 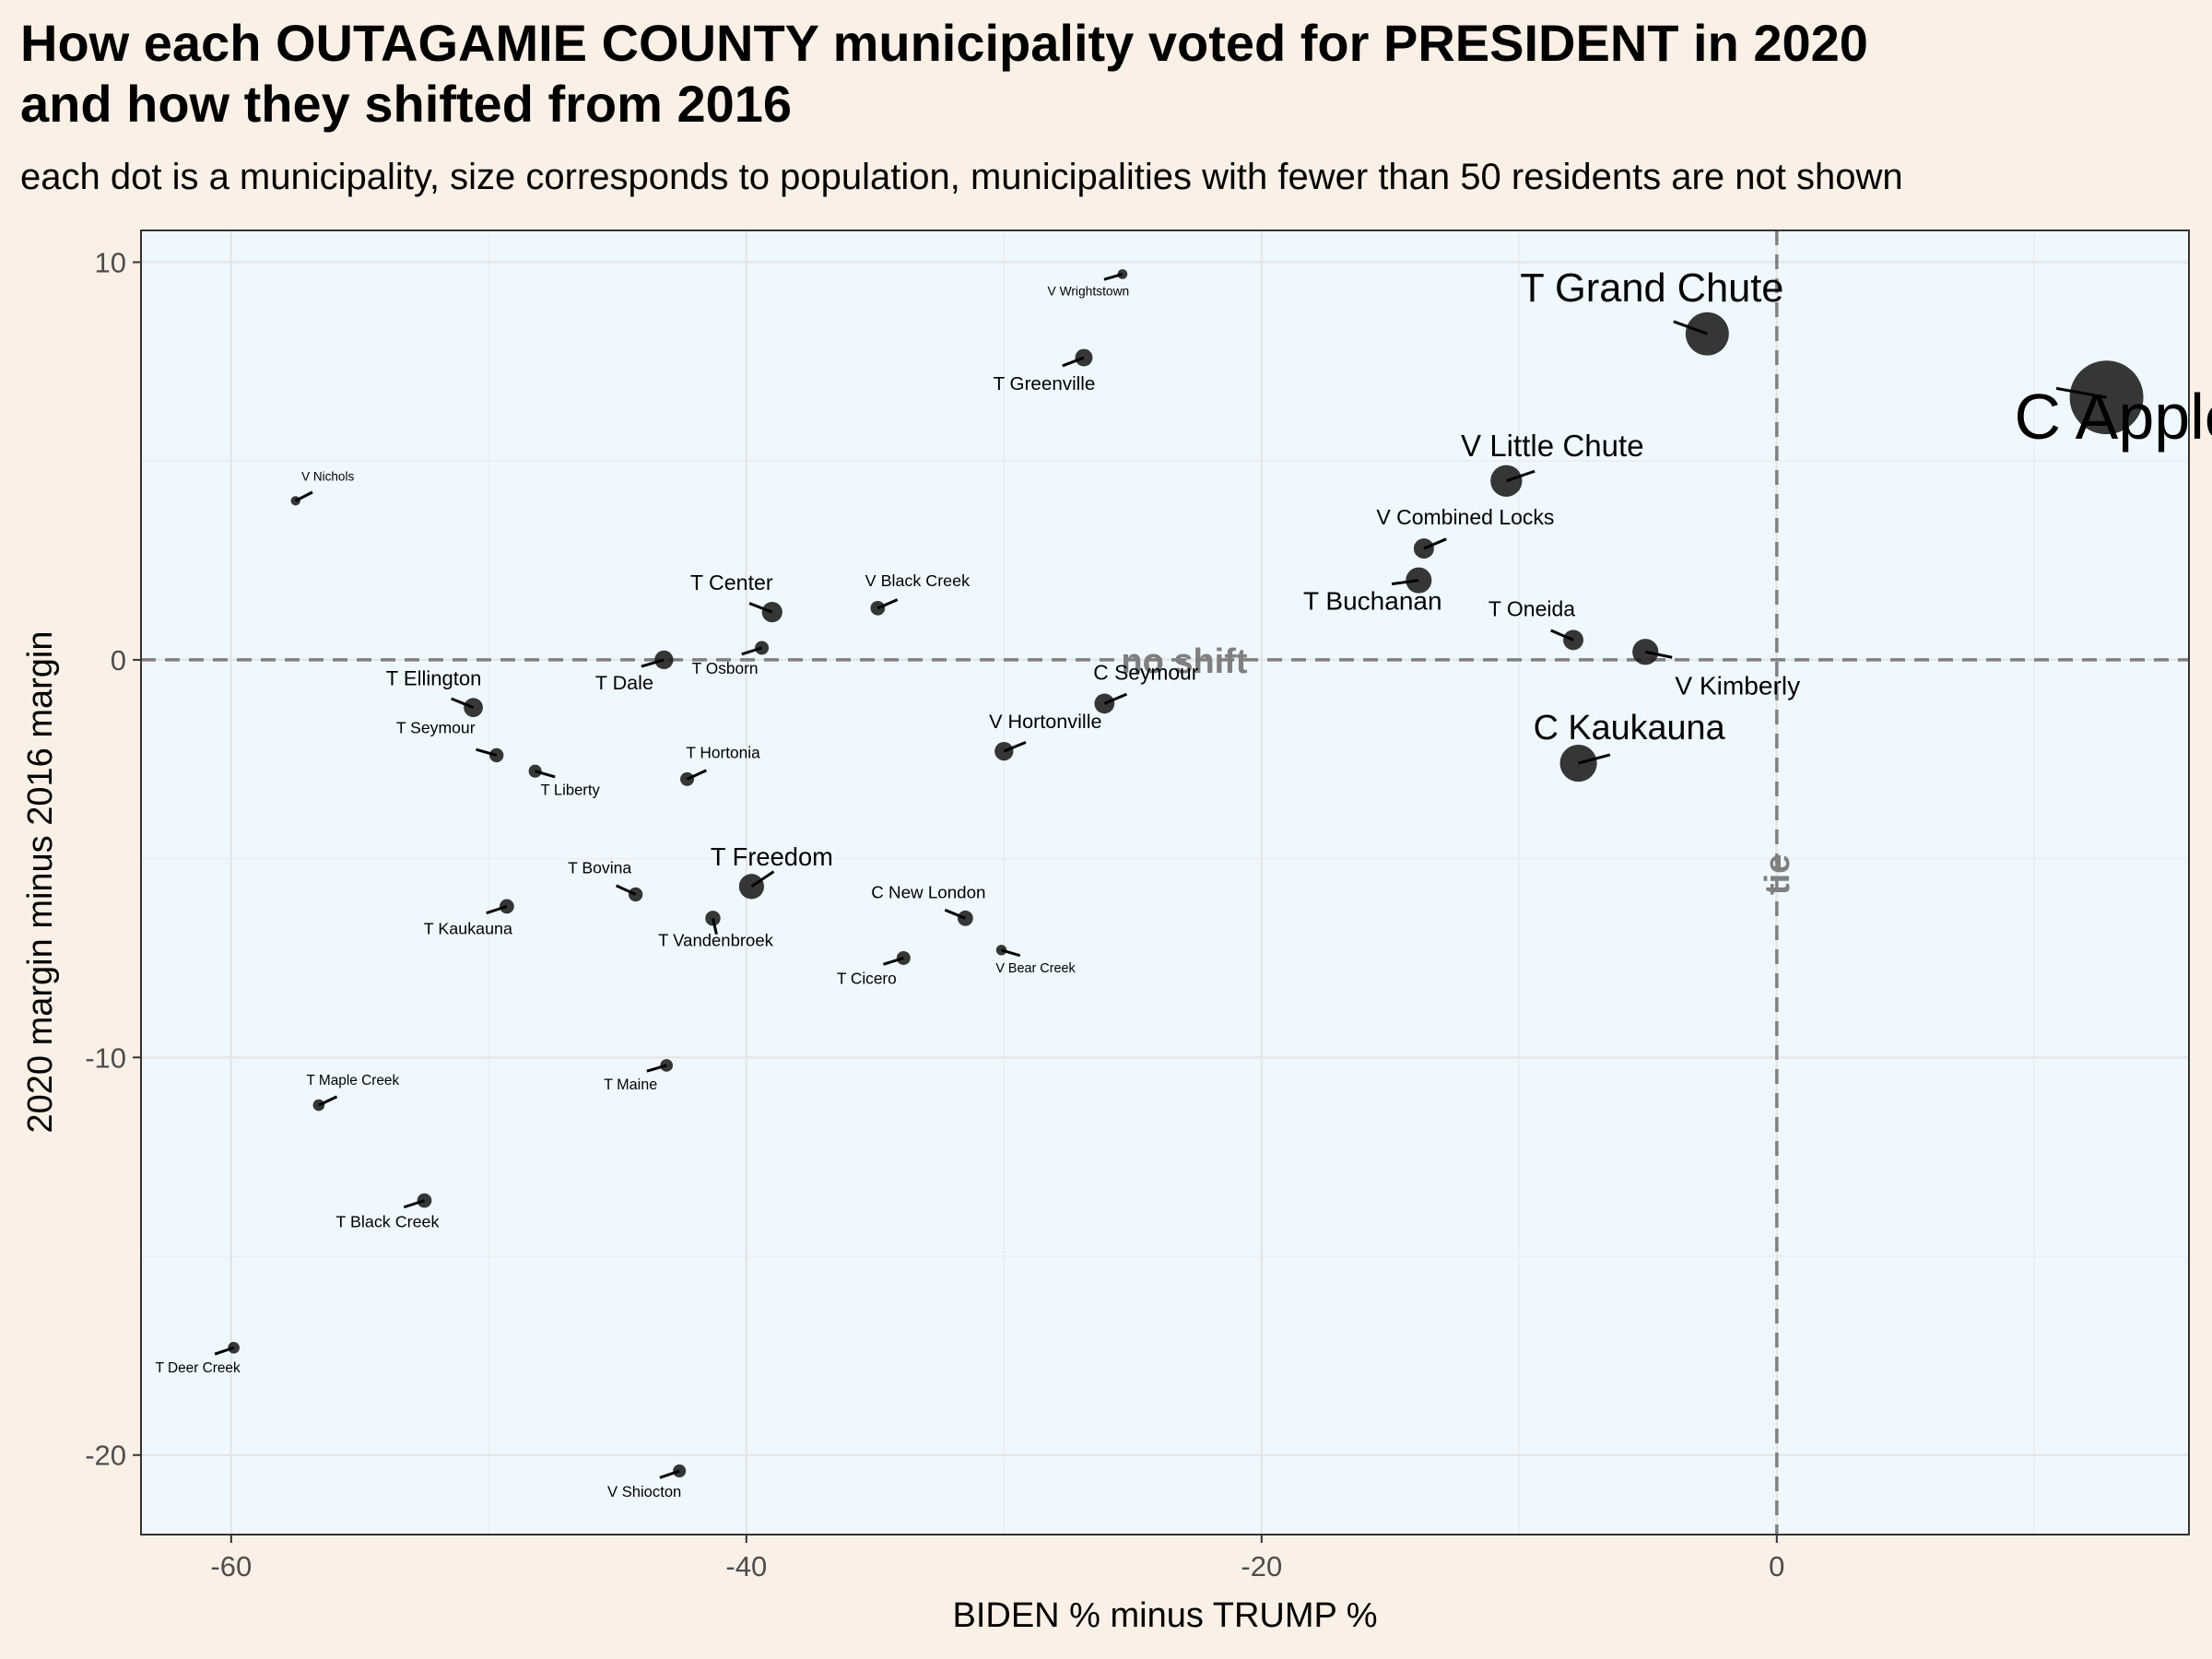 I want to click on point-label: T Cicero, so click(x=867, y=978).